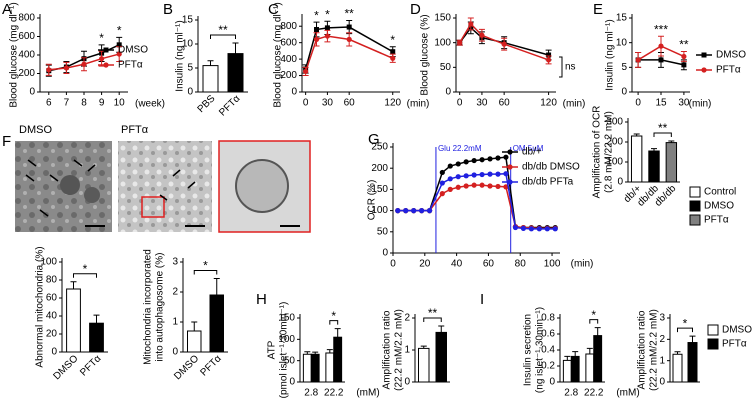 The width and height of the screenshot is (756, 411). What do you see at coordinates (425, 264) in the screenshot?
I see `x-tick-label: 20` at bounding box center [425, 264].